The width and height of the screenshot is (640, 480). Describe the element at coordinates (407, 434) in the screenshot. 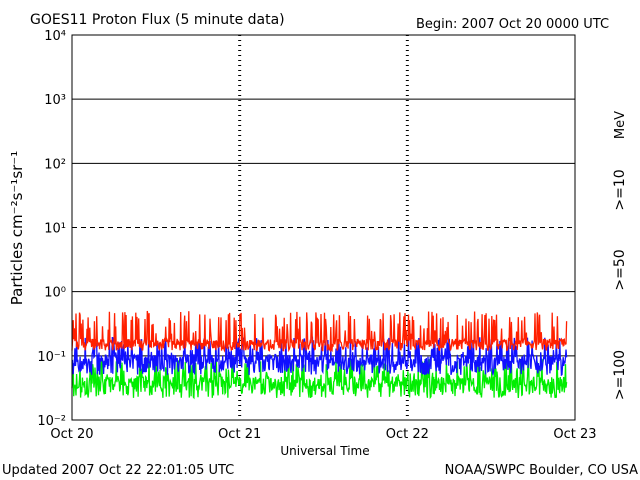

I see `x-tick-label: Oct 22` at that location.